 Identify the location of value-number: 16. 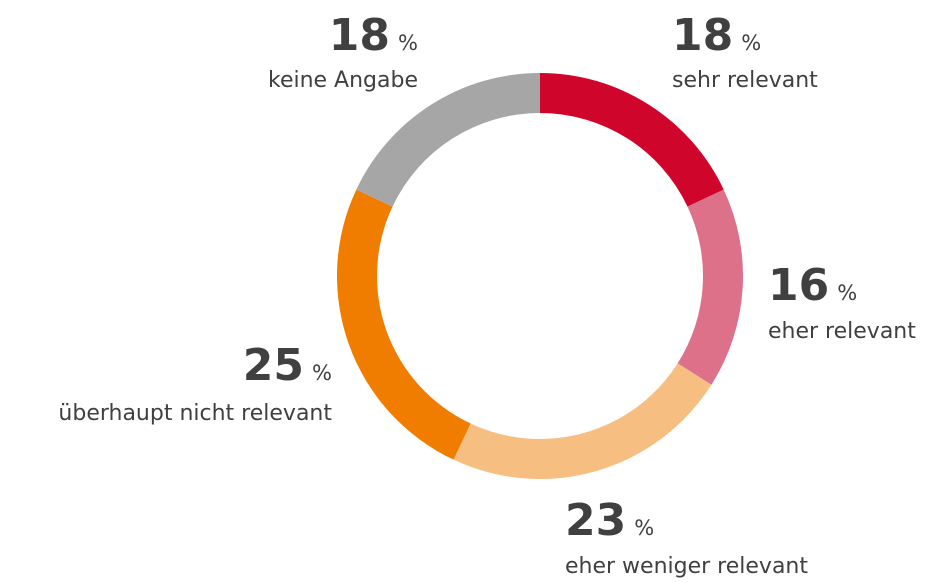
(798, 285).